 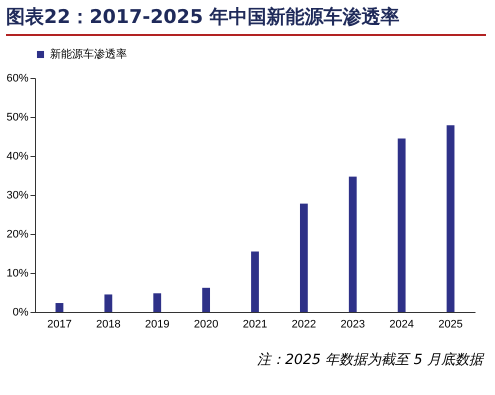 I want to click on chart-title: 图表22：2017-2025 年中国新能源车渗透率, so click(x=246, y=20).